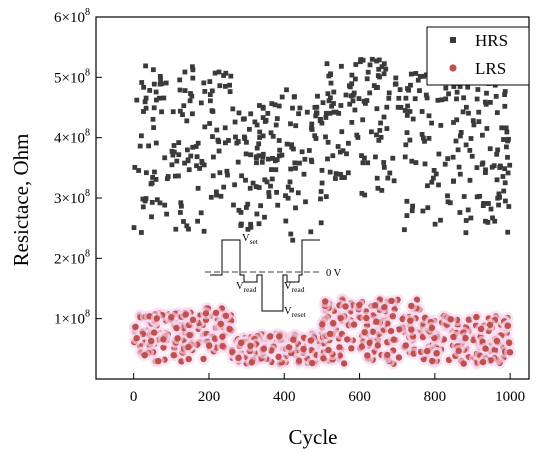 The image size is (550, 453). Describe the element at coordinates (284, 397) in the screenshot. I see `x-tick-label: 400` at that location.